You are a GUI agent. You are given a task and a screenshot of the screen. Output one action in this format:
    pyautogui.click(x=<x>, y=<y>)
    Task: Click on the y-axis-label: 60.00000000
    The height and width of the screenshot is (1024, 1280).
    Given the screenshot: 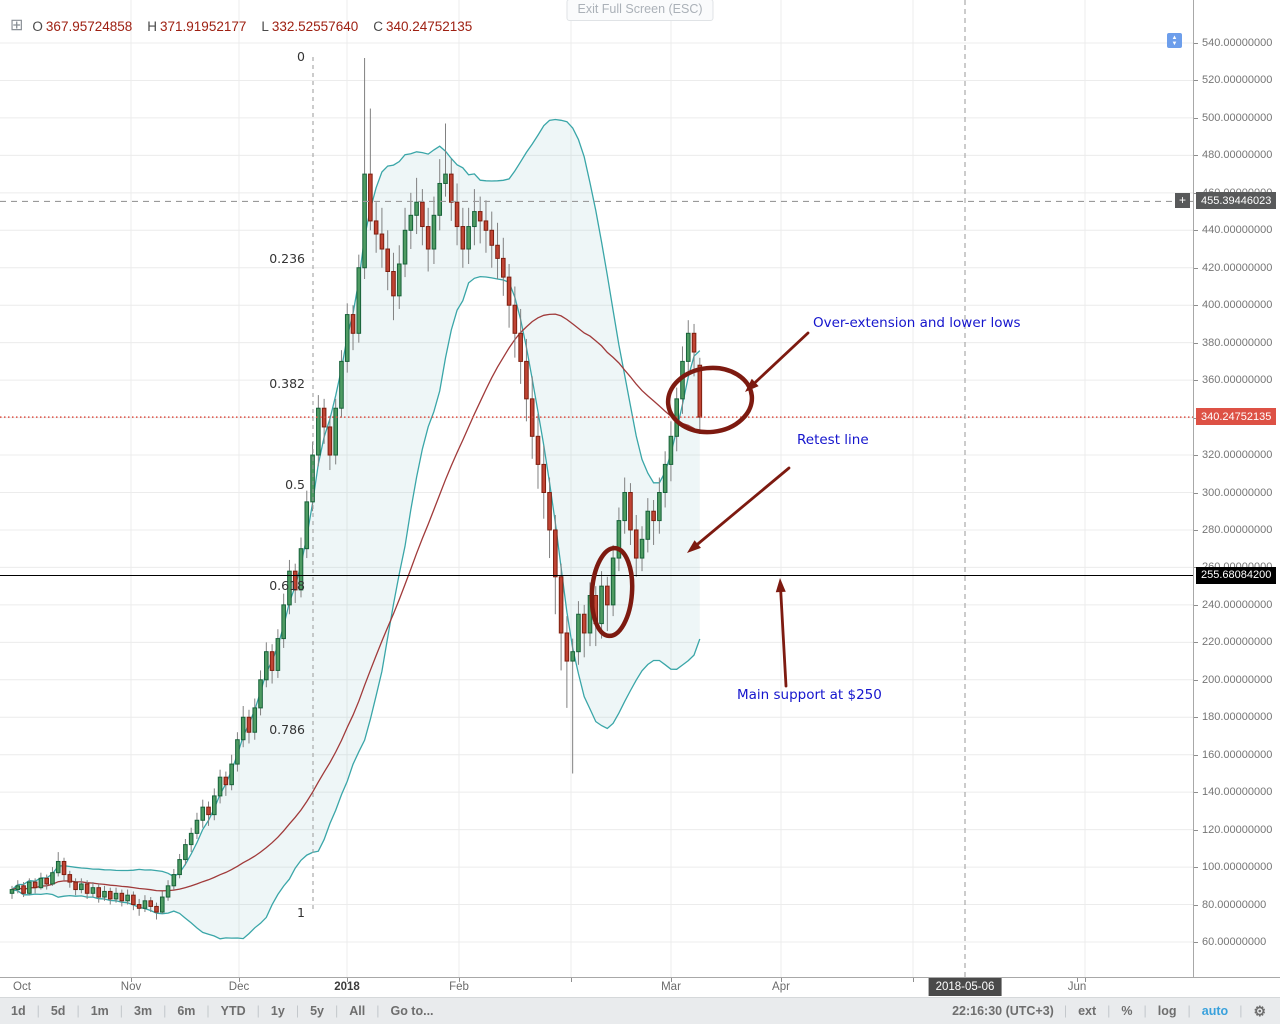 What is the action you would take?
    pyautogui.click(x=1234, y=942)
    